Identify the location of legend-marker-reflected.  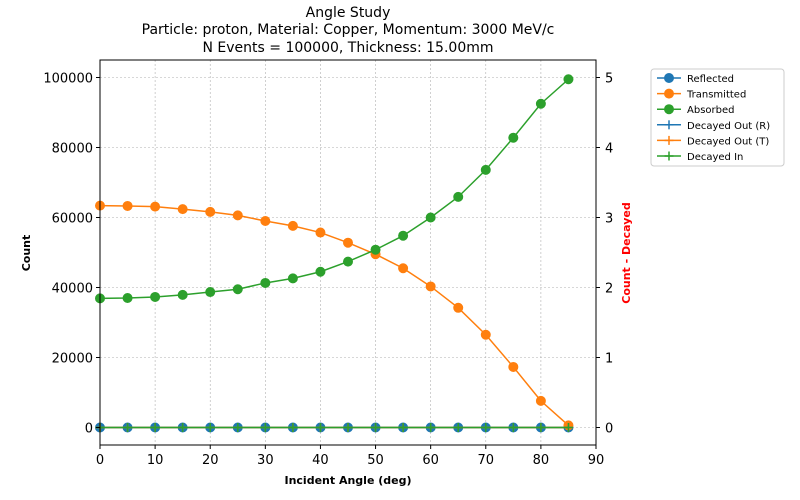
(669, 78).